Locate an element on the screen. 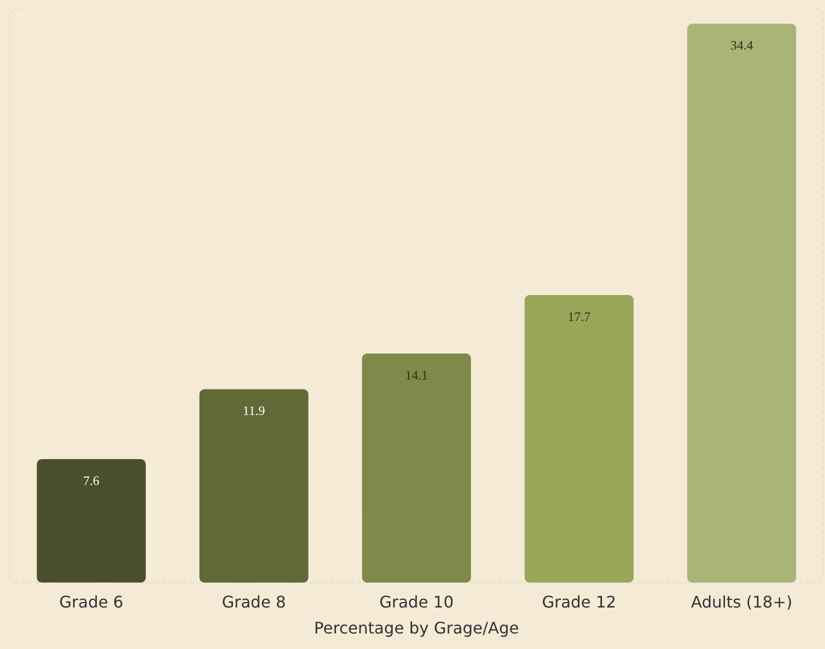 This screenshot has height=649, width=825. data-label: 34.4 is located at coordinates (742, 45).